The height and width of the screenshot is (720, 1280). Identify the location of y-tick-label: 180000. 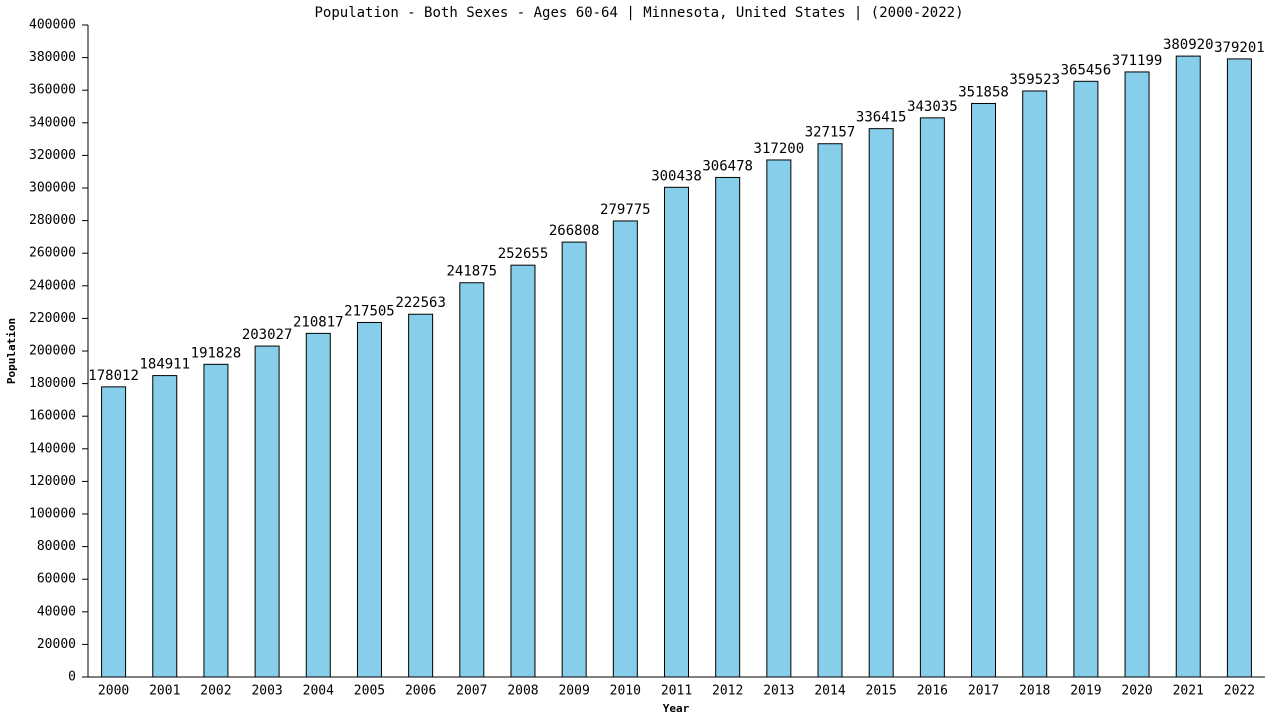
(52, 383).